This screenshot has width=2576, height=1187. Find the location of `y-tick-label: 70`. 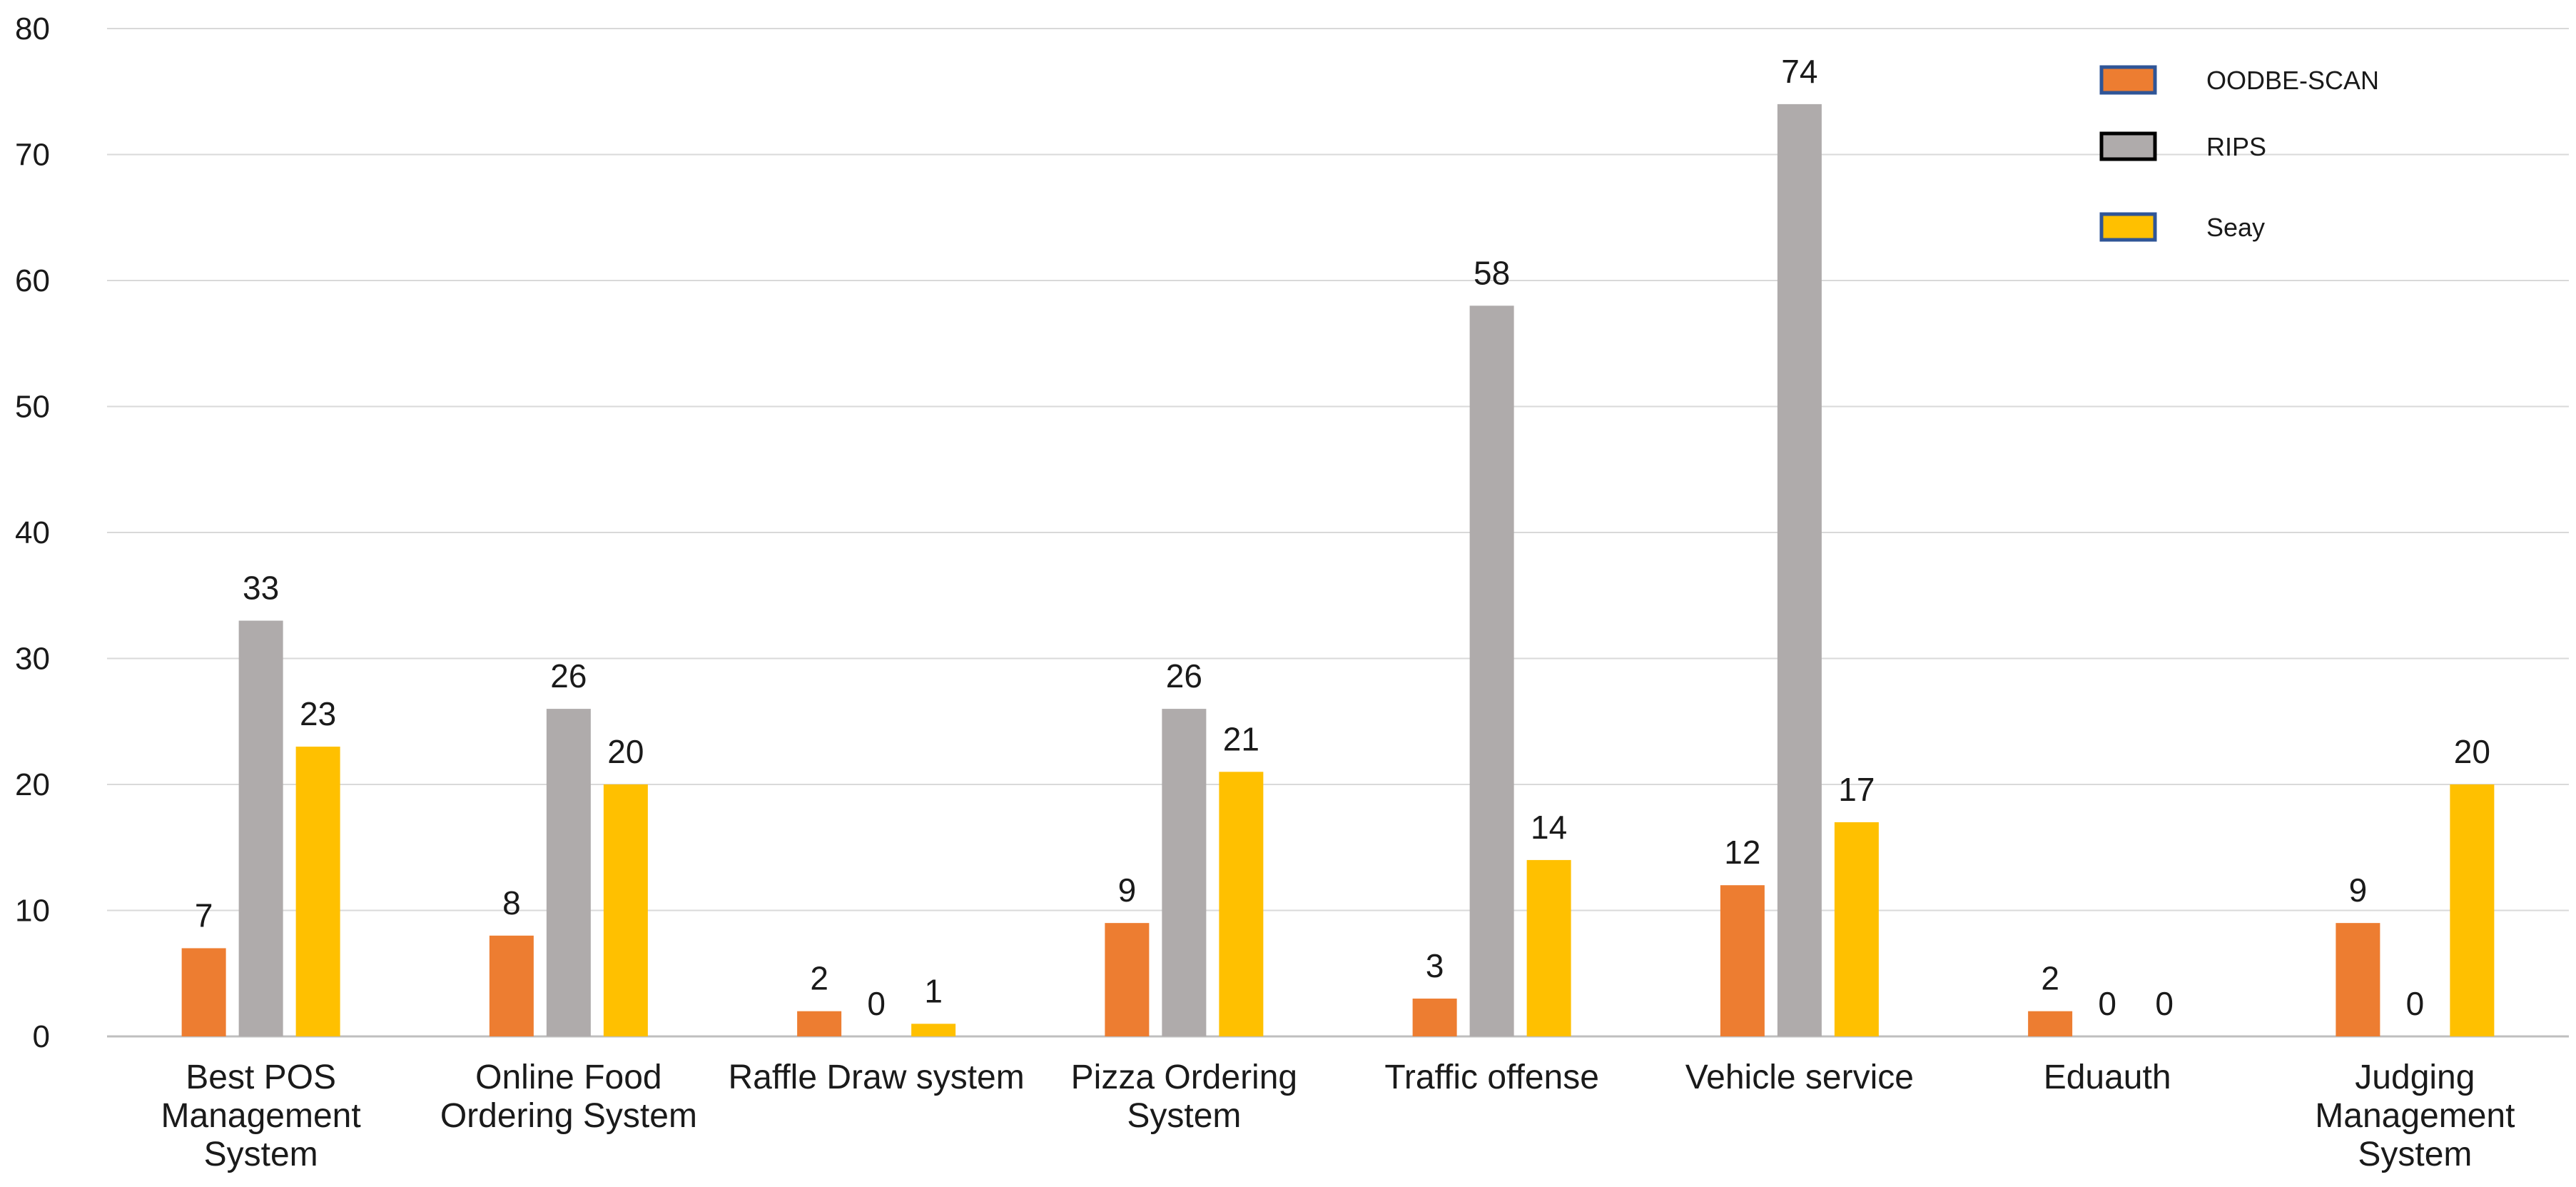

y-tick-label: 70 is located at coordinates (32, 155).